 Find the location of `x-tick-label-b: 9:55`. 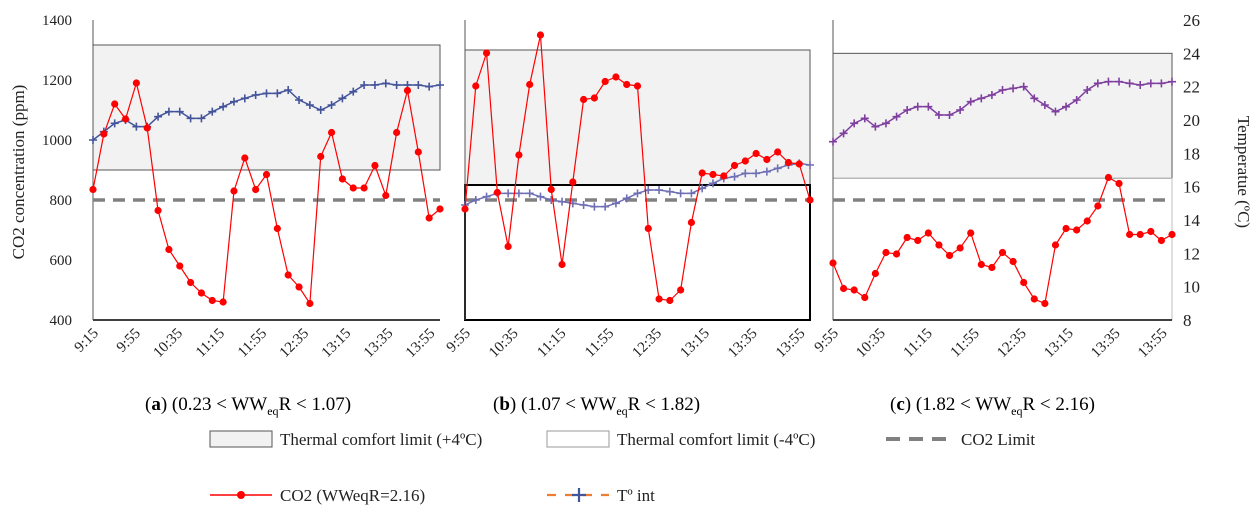

x-tick-label-b: 9:55 is located at coordinates (459, 341).